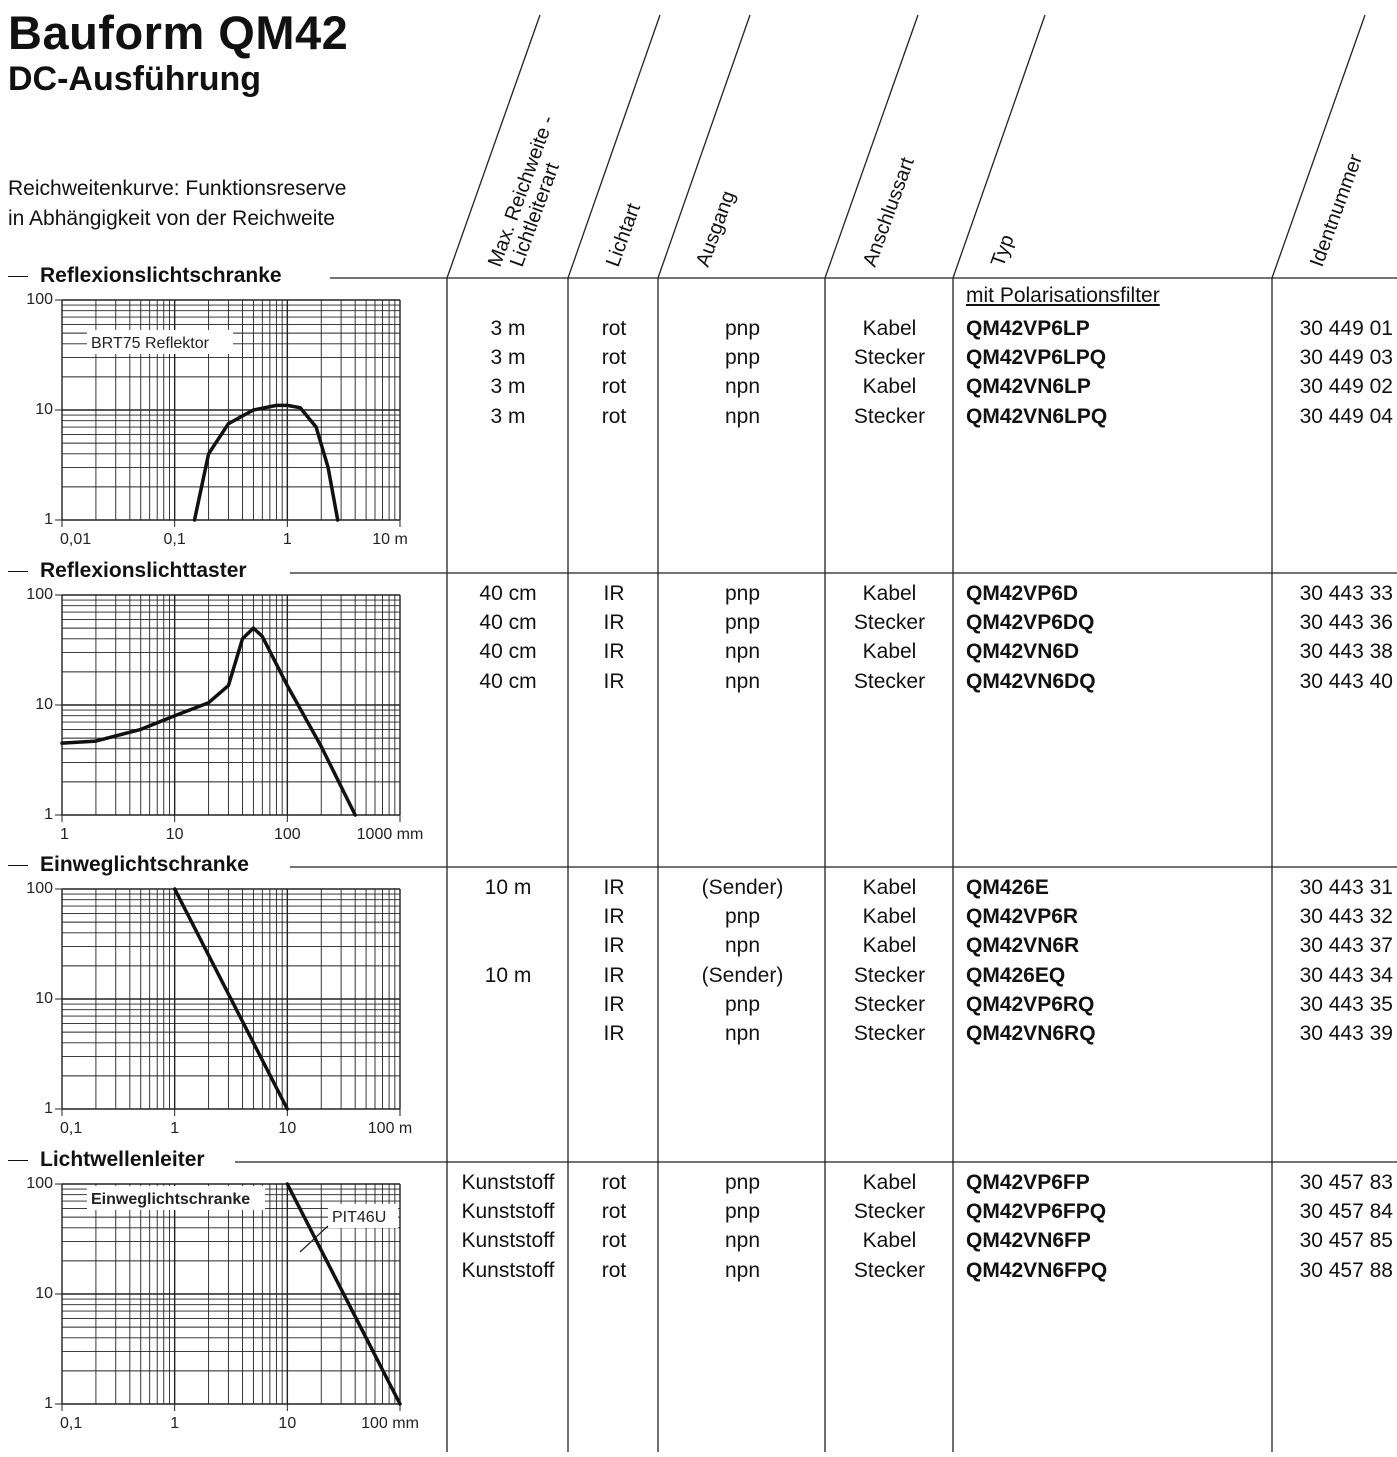  What do you see at coordinates (1346, 652) in the screenshot?
I see `cell-id: 30 443 38` at bounding box center [1346, 652].